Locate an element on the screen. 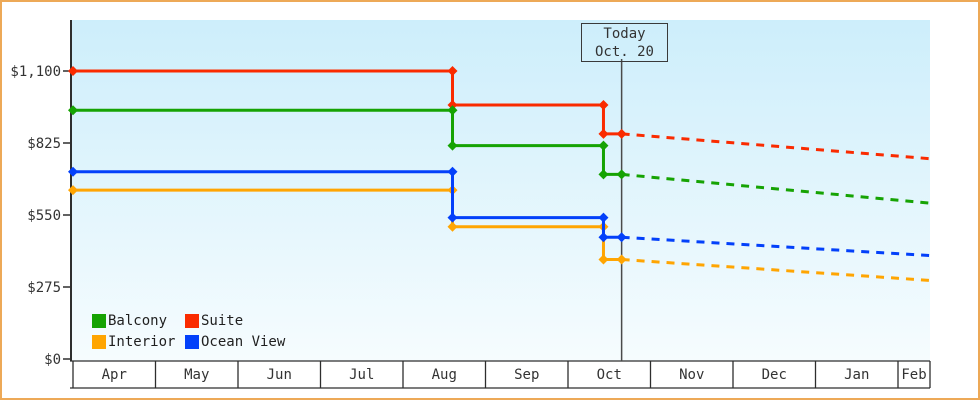 The image size is (980, 400). legend-label-interior: Interior is located at coordinates (142, 341).